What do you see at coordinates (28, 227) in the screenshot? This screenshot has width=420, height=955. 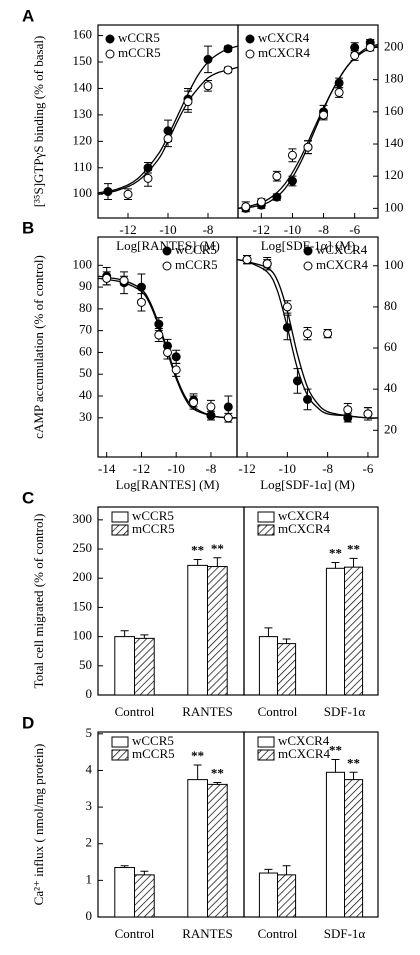 I see `panel-letter: B` at bounding box center [28, 227].